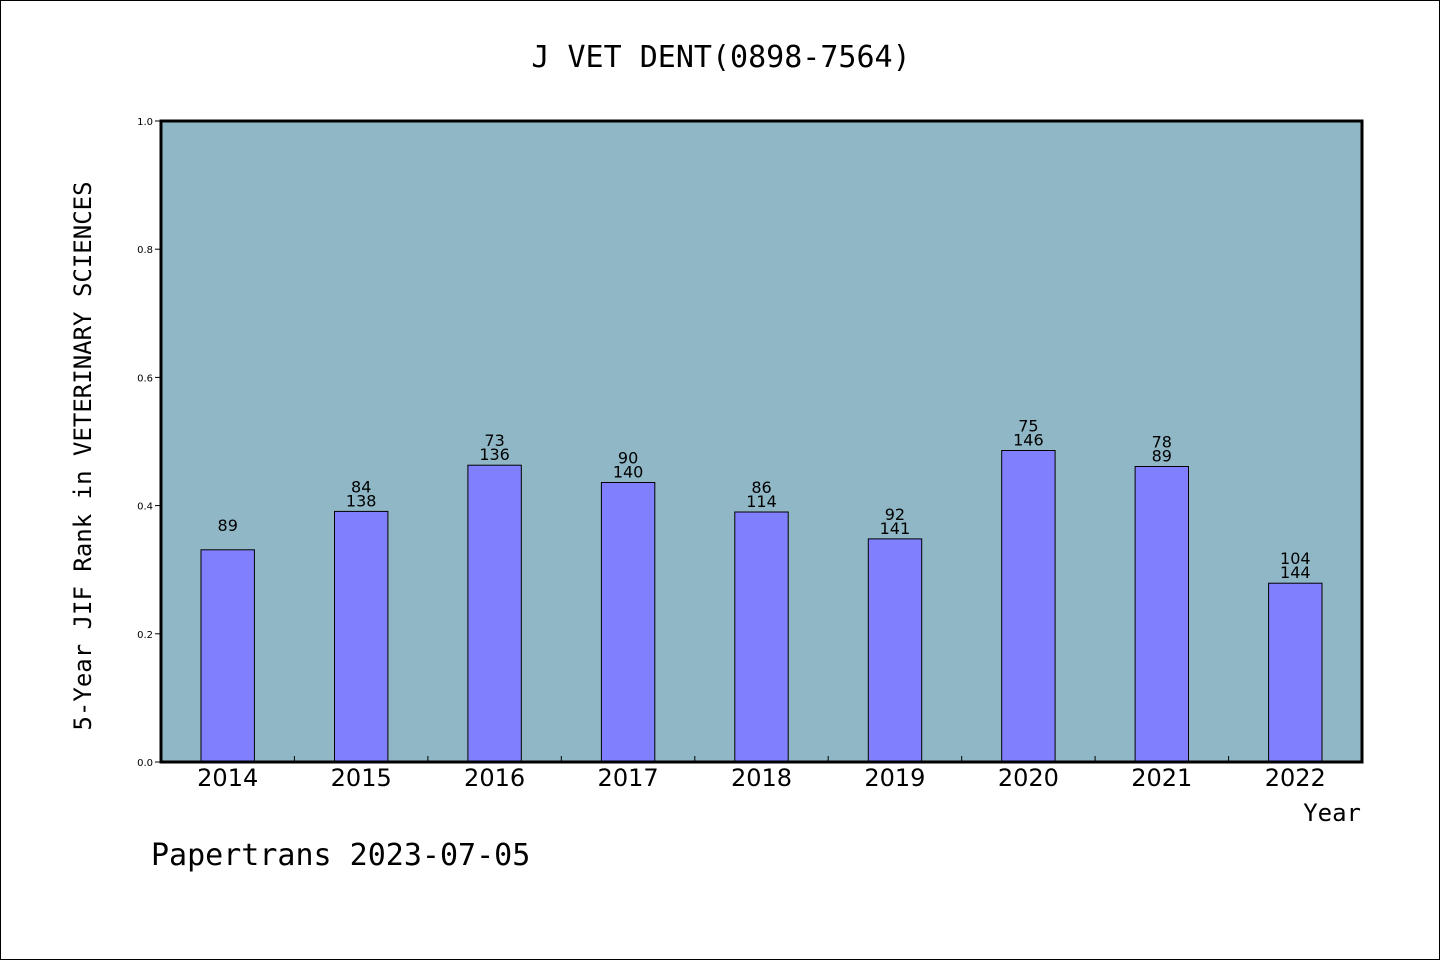 The image size is (1440, 961). Describe the element at coordinates (145, 763) in the screenshot. I see `y-tick-label-0: 0.0` at that location.